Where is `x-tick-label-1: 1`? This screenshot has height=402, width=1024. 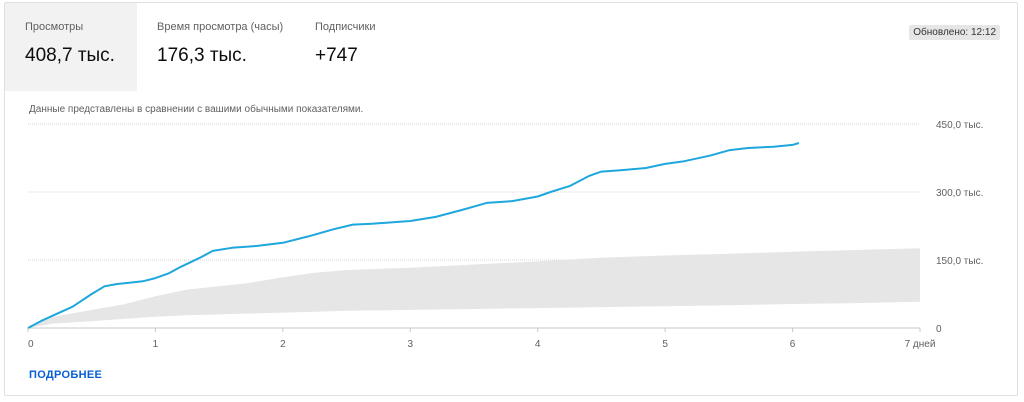 x-tick-label-1: 1 is located at coordinates (156, 344).